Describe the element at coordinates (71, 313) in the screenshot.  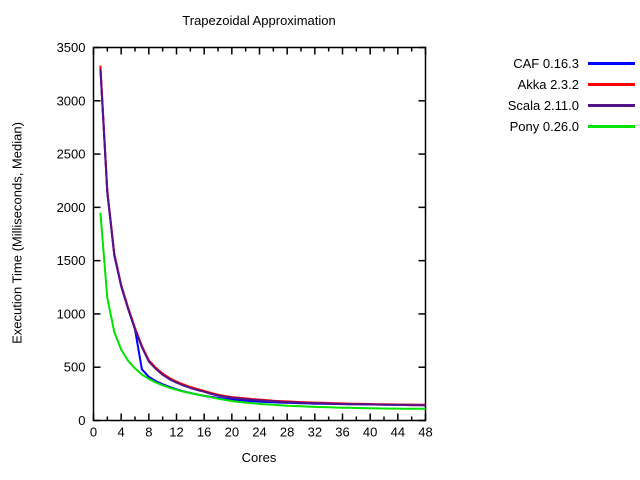
I see `y-tick-label: 1000` at that location.